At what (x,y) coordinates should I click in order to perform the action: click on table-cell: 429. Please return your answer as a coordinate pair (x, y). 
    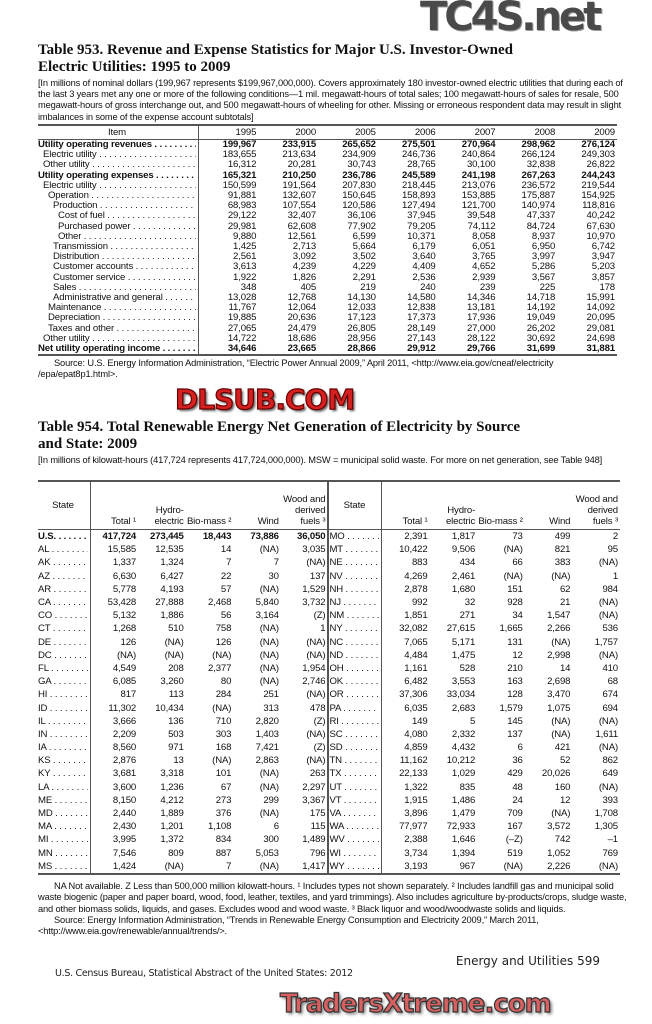
    Looking at the image, I should click on (515, 774).